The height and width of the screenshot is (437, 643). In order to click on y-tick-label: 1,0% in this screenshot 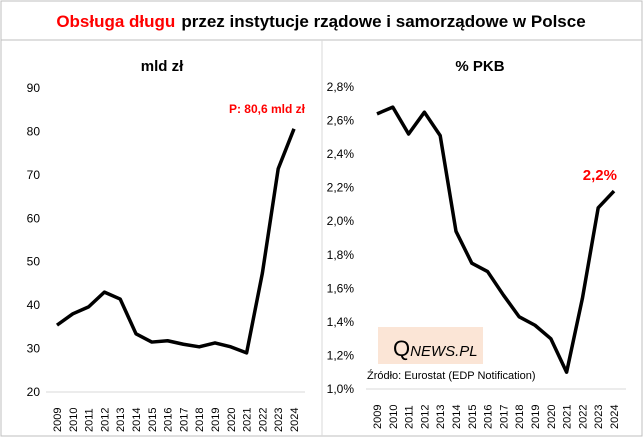, I will do `click(341, 389)`.